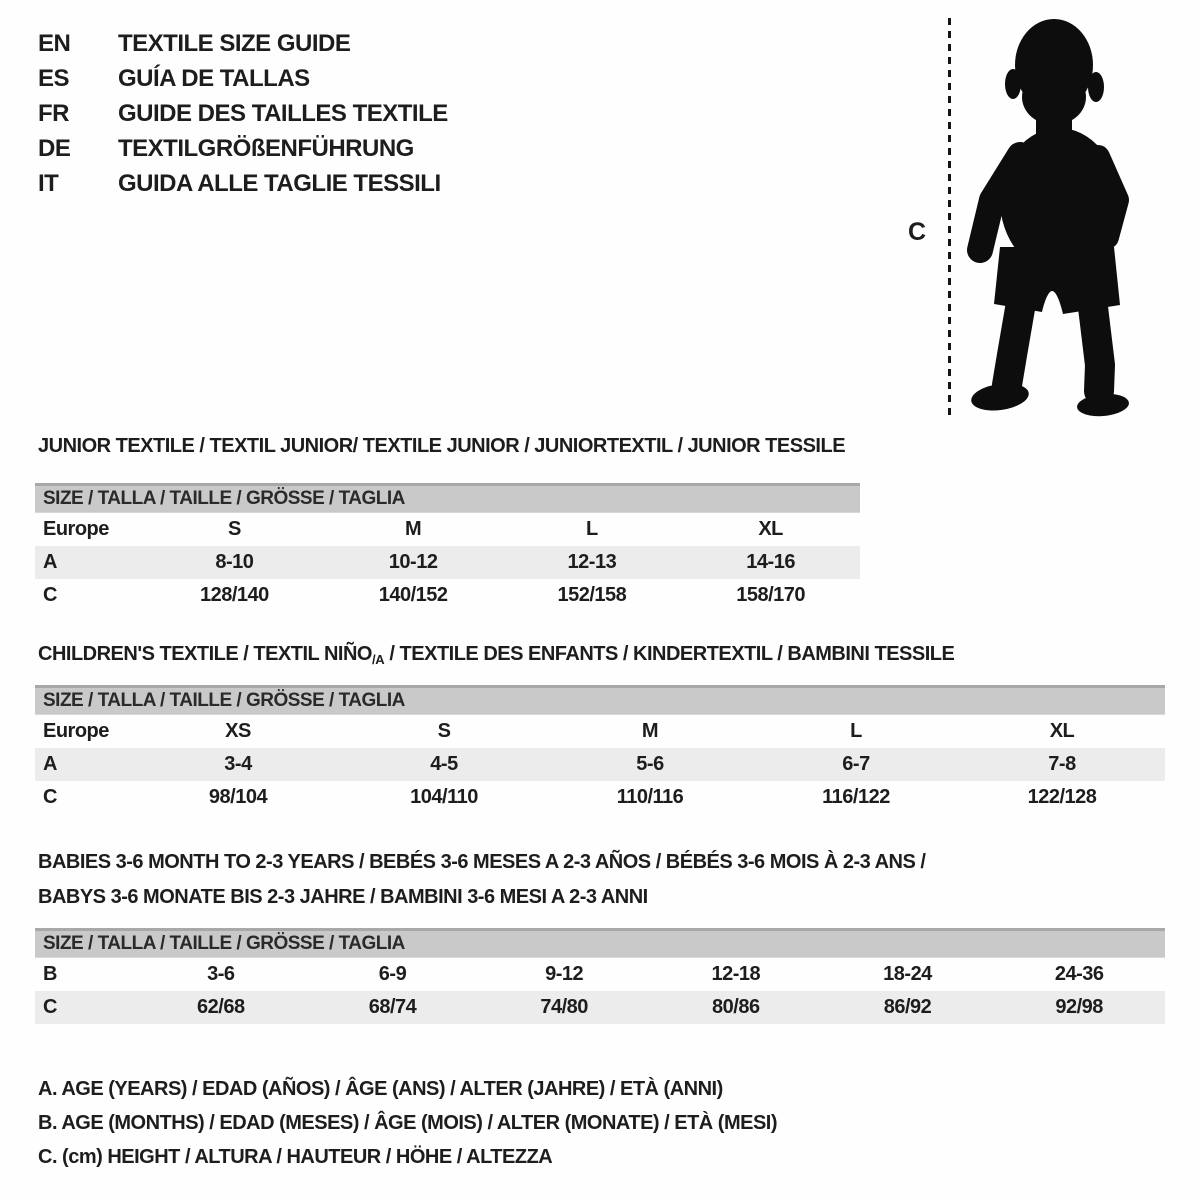 The height and width of the screenshot is (1200, 1200). I want to click on age-cell: 8-10, so click(234, 562).